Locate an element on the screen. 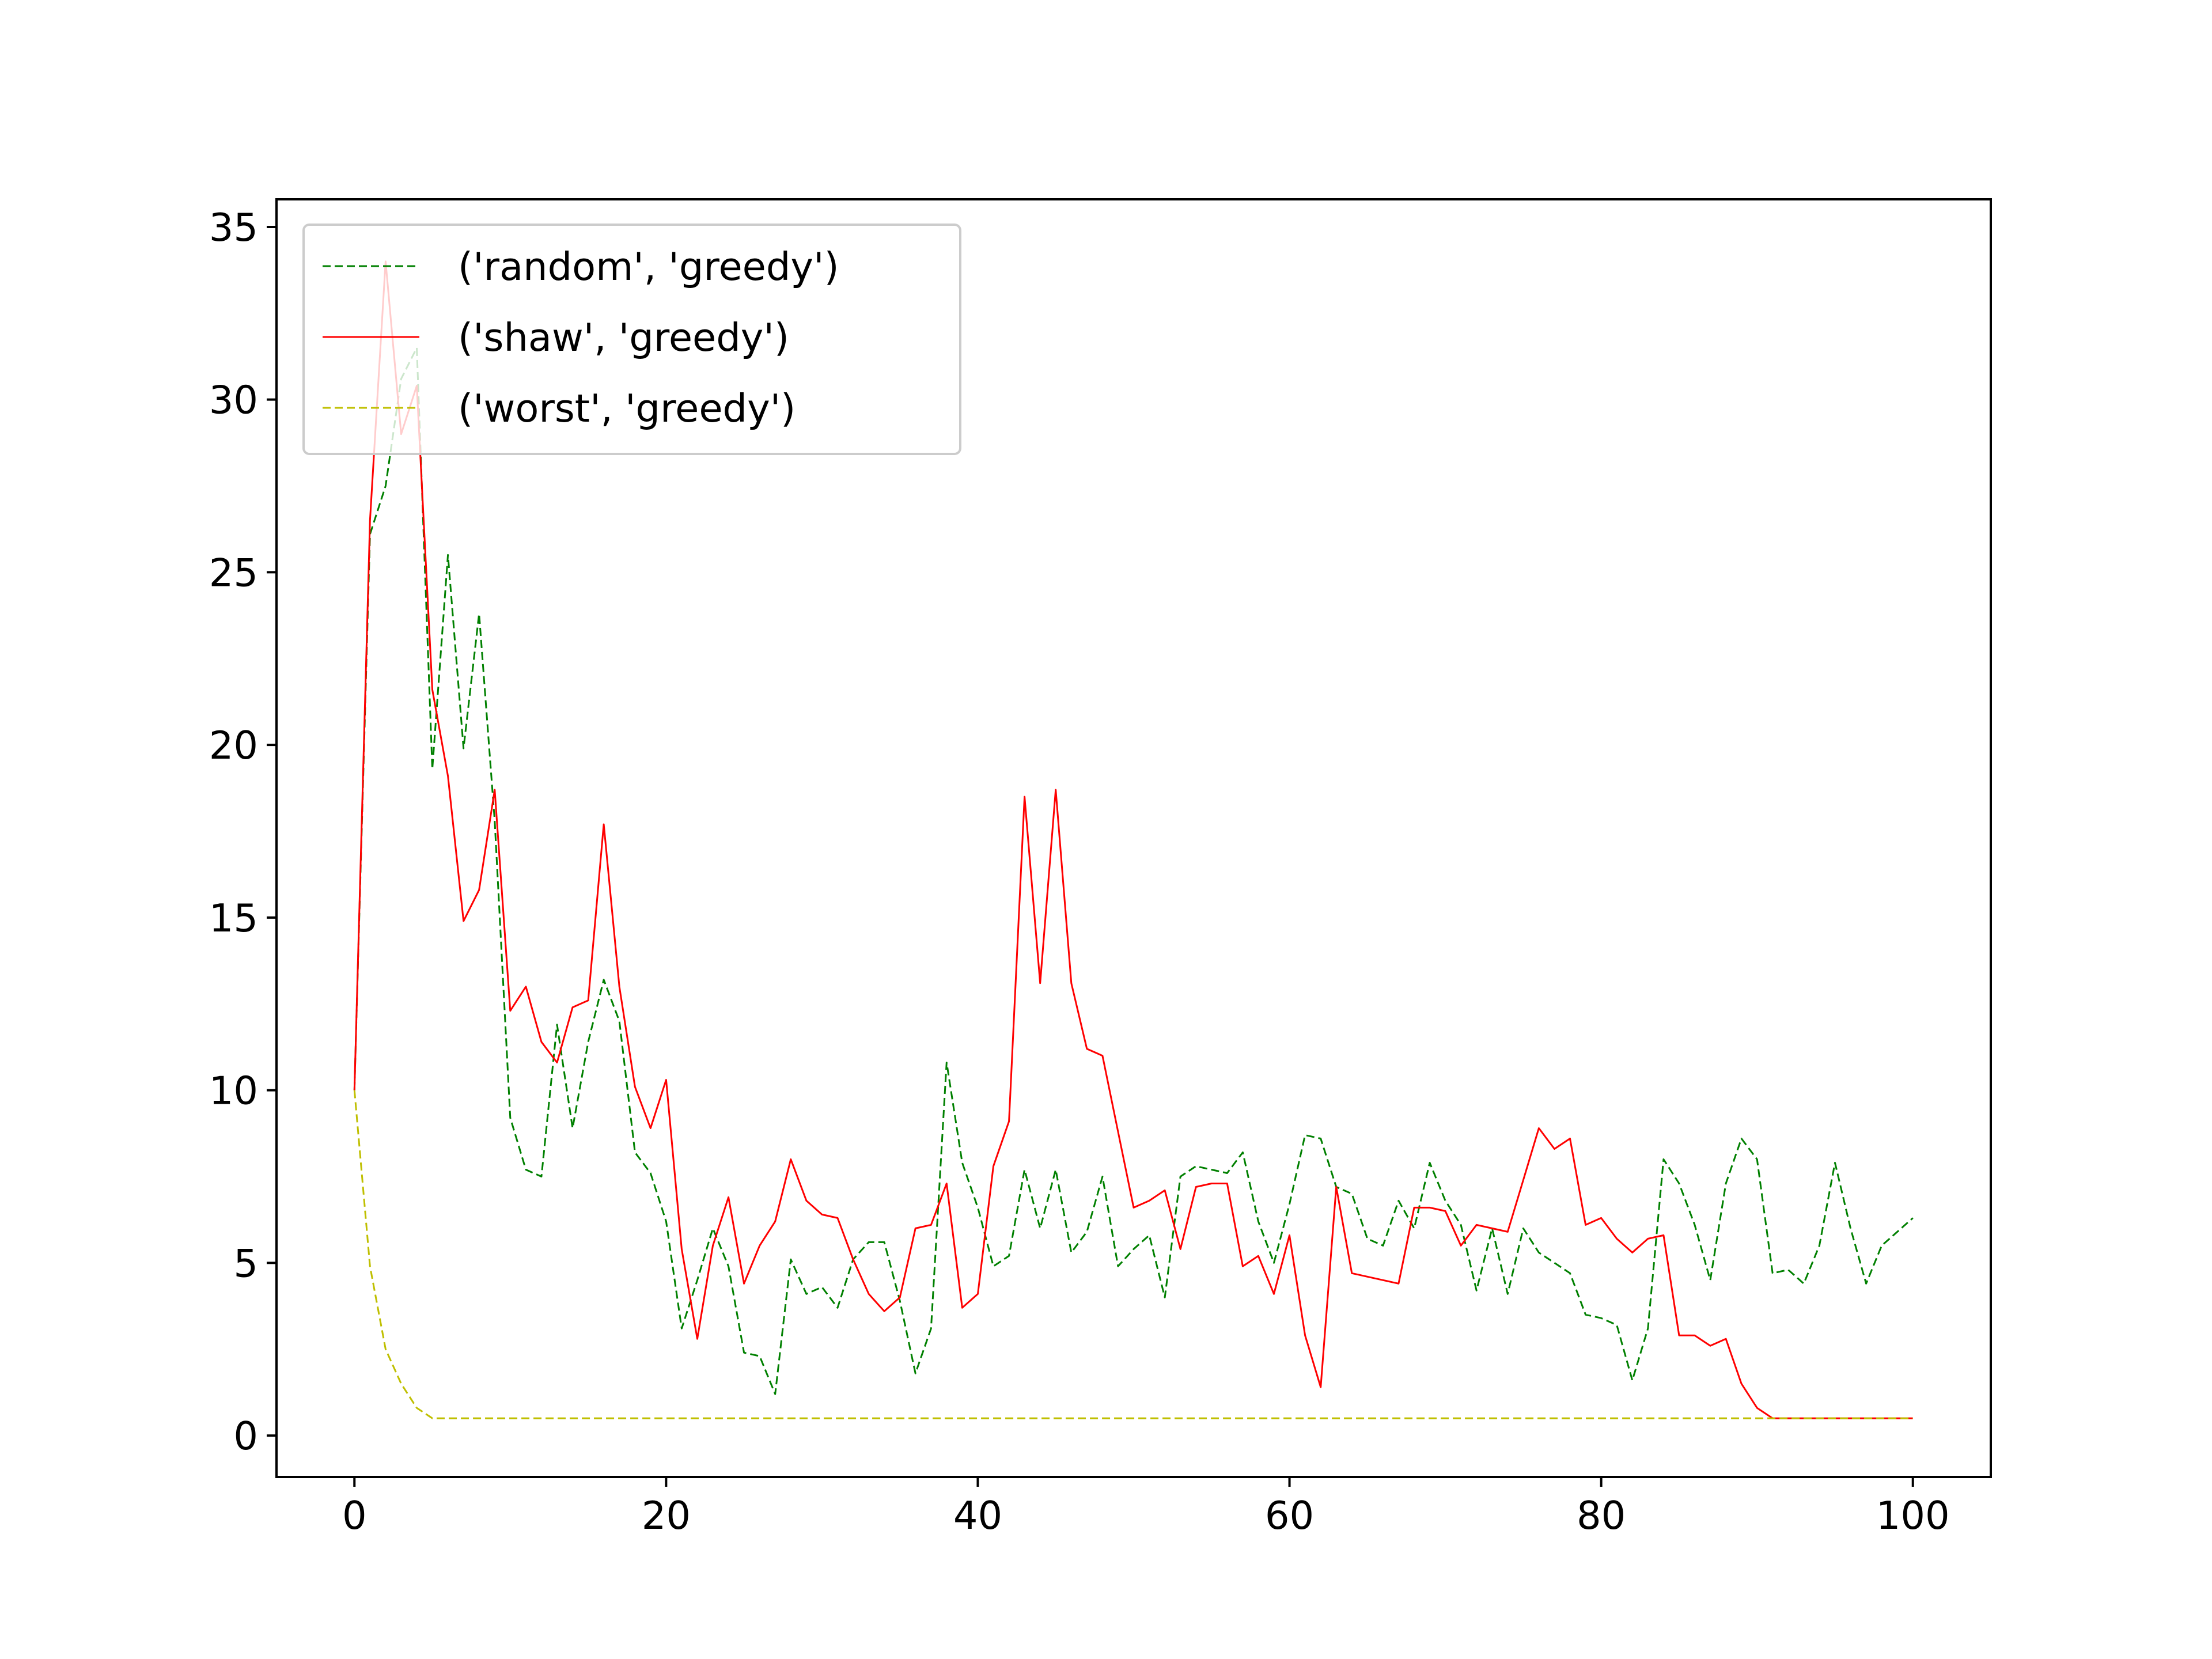 The width and height of the screenshot is (2212, 1659). legend-box is located at coordinates (631, 339).